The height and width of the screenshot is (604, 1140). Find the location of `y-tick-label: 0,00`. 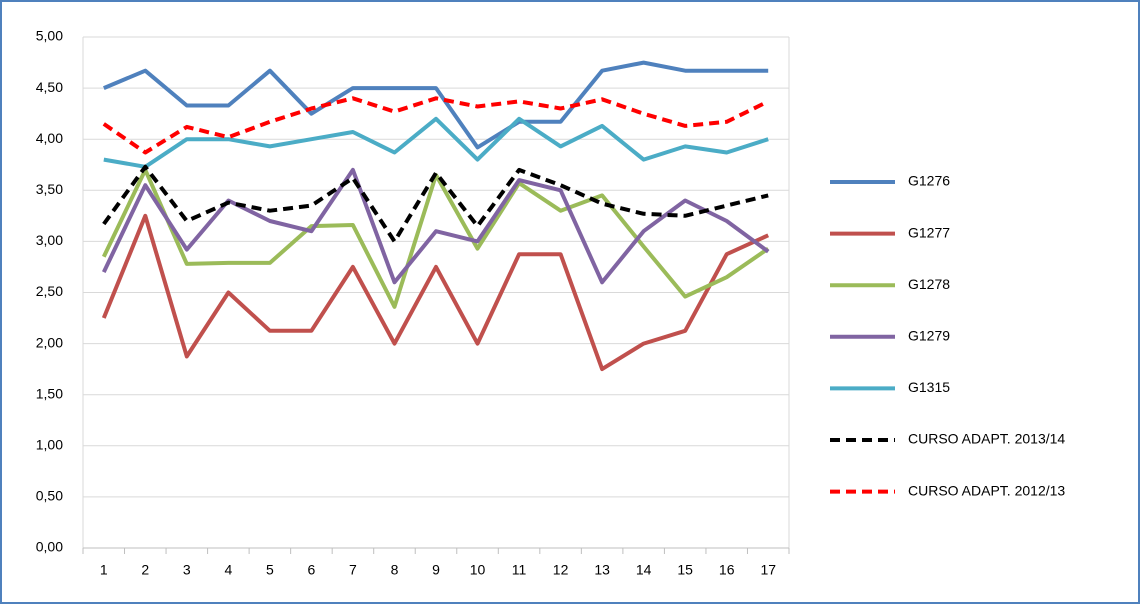

y-tick-label: 0,00 is located at coordinates (49, 547).